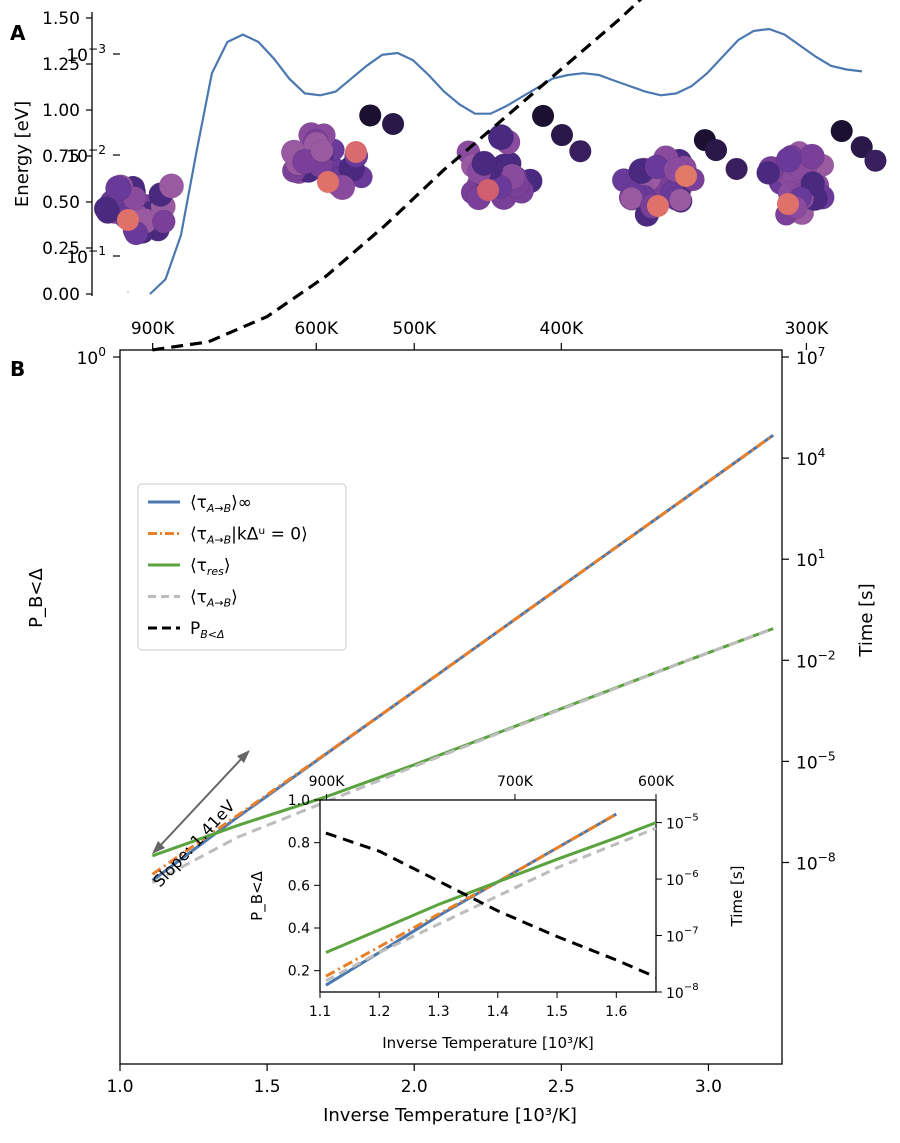 The width and height of the screenshot is (900, 1143). I want to click on panel-a-ytick-label: 0.50, so click(61, 203).